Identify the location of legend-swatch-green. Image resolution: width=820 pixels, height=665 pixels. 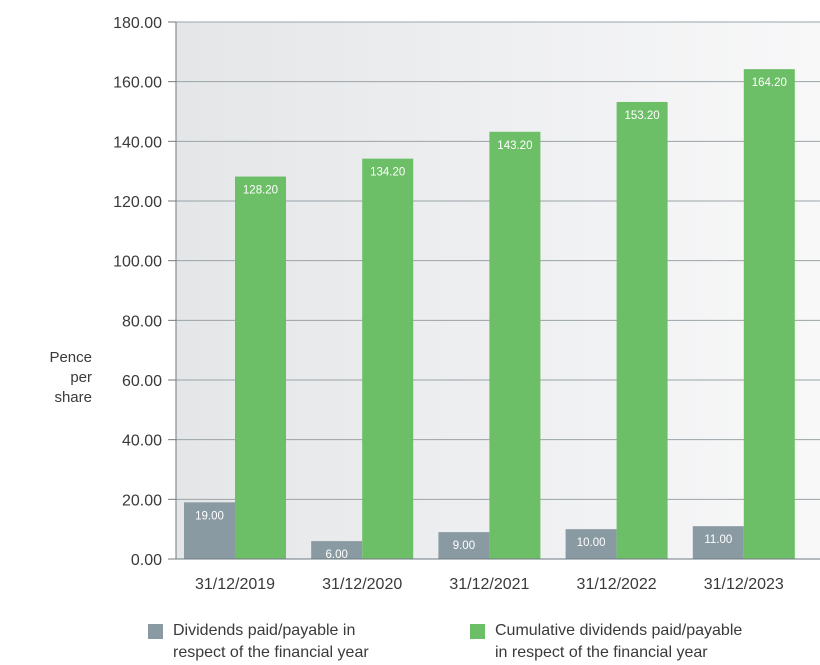
(477, 631).